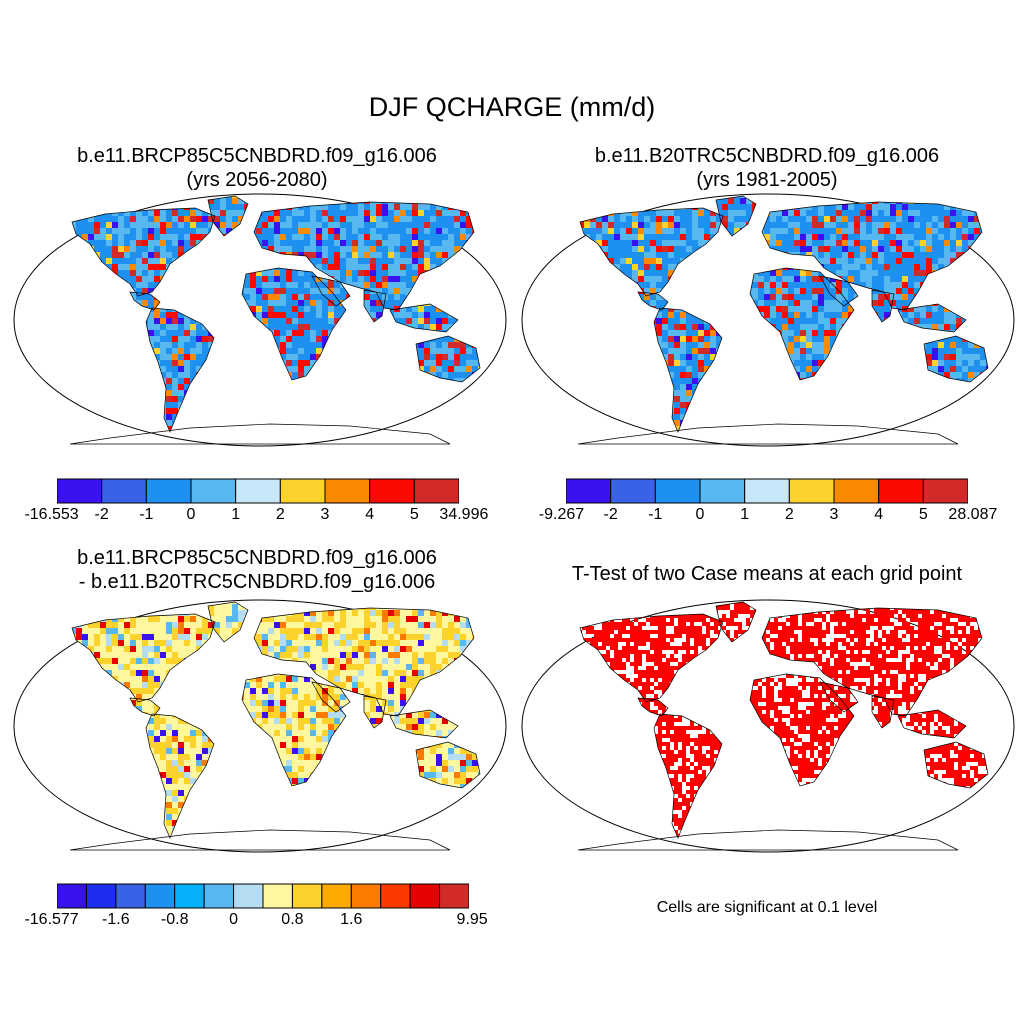 This screenshot has width=1024, height=1024. I want to click on map-historical-coast-southAmerica, so click(688, 370).